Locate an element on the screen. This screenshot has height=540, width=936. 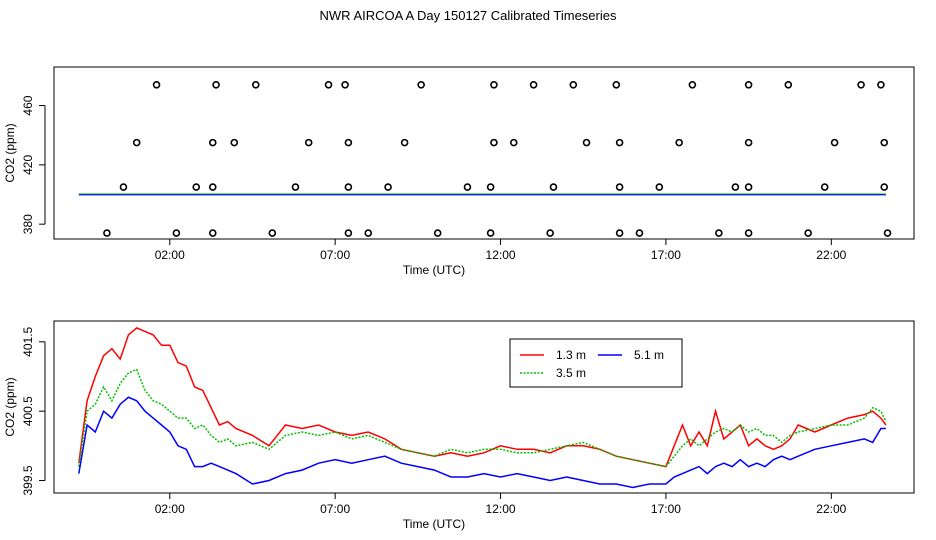
series-line-5-1-m is located at coordinates (482, 442).